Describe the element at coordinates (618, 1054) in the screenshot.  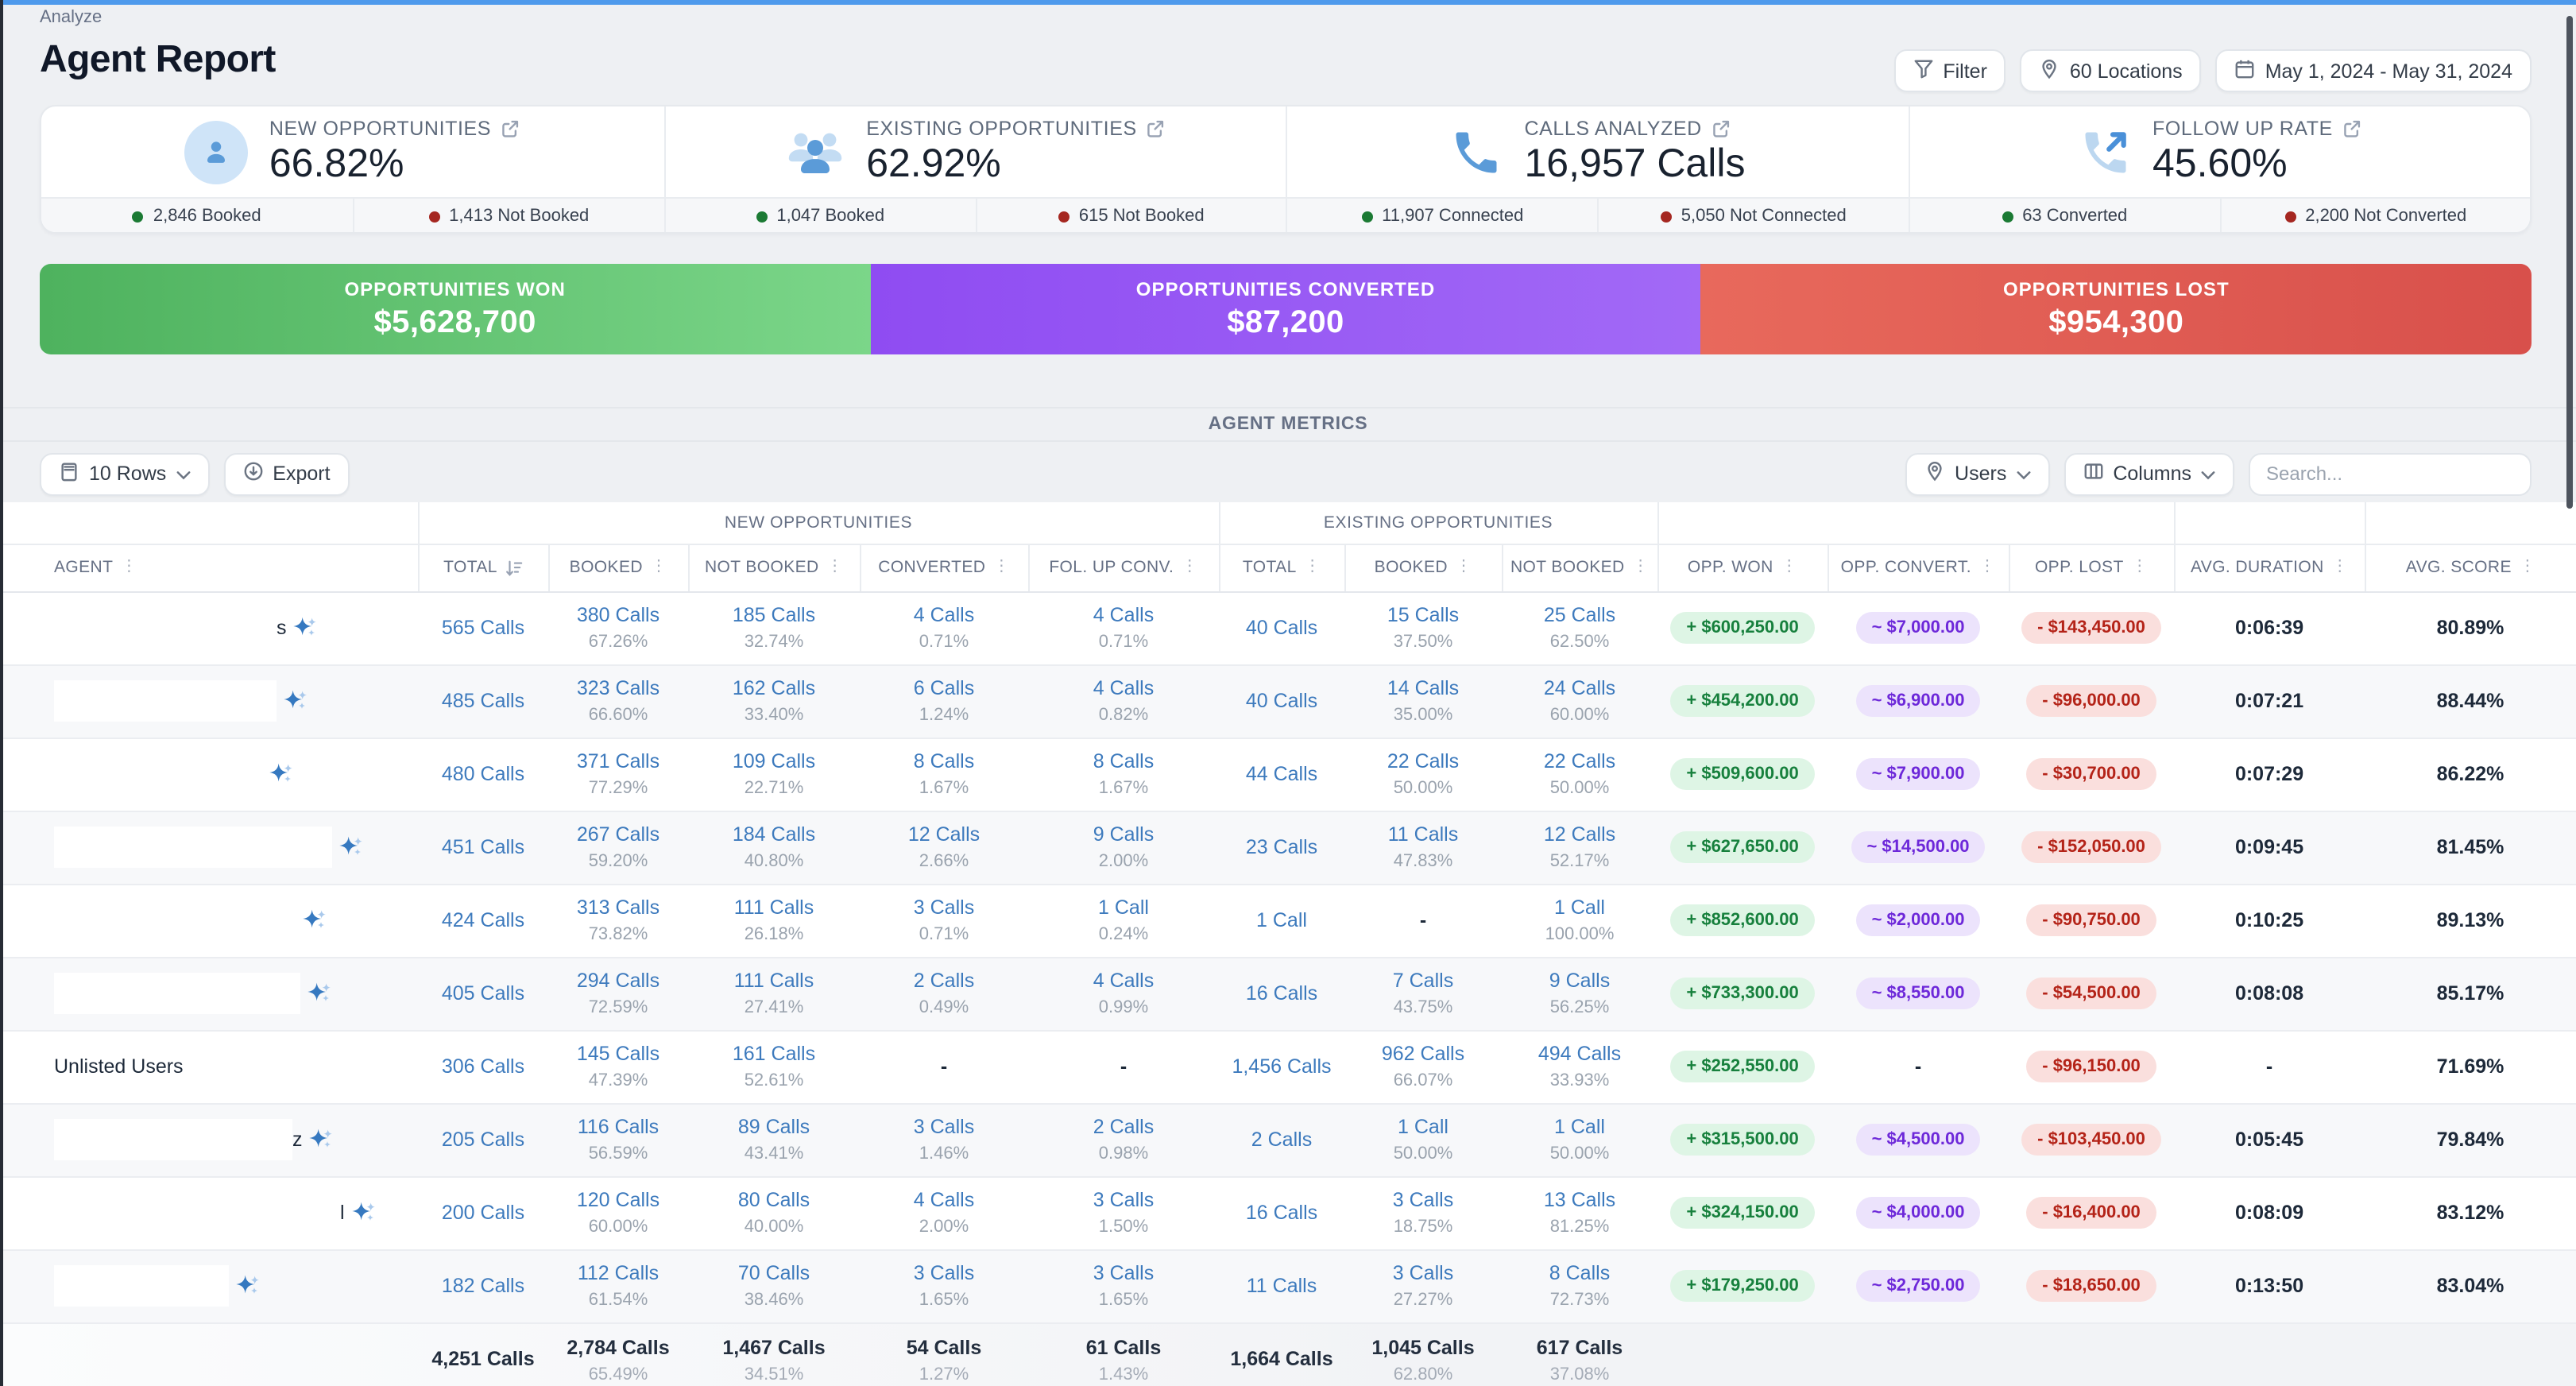
I see `calls-link: 145 Calls` at that location.